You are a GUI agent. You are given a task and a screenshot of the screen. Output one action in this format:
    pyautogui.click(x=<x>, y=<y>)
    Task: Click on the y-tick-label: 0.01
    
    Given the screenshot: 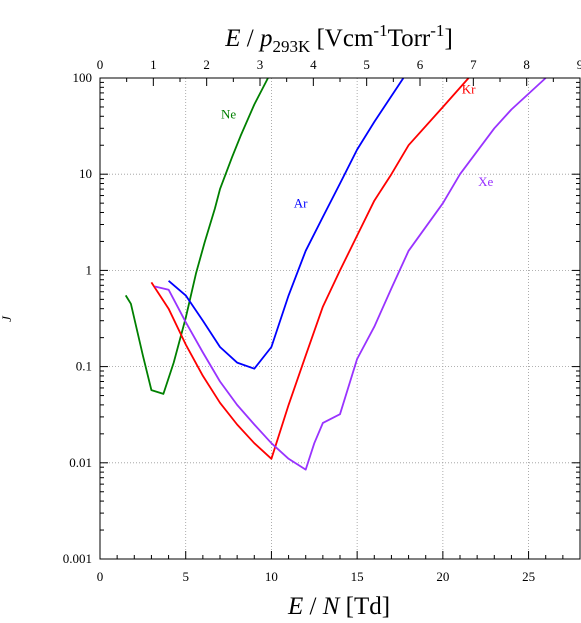 What is the action you would take?
    pyautogui.click(x=80, y=462)
    